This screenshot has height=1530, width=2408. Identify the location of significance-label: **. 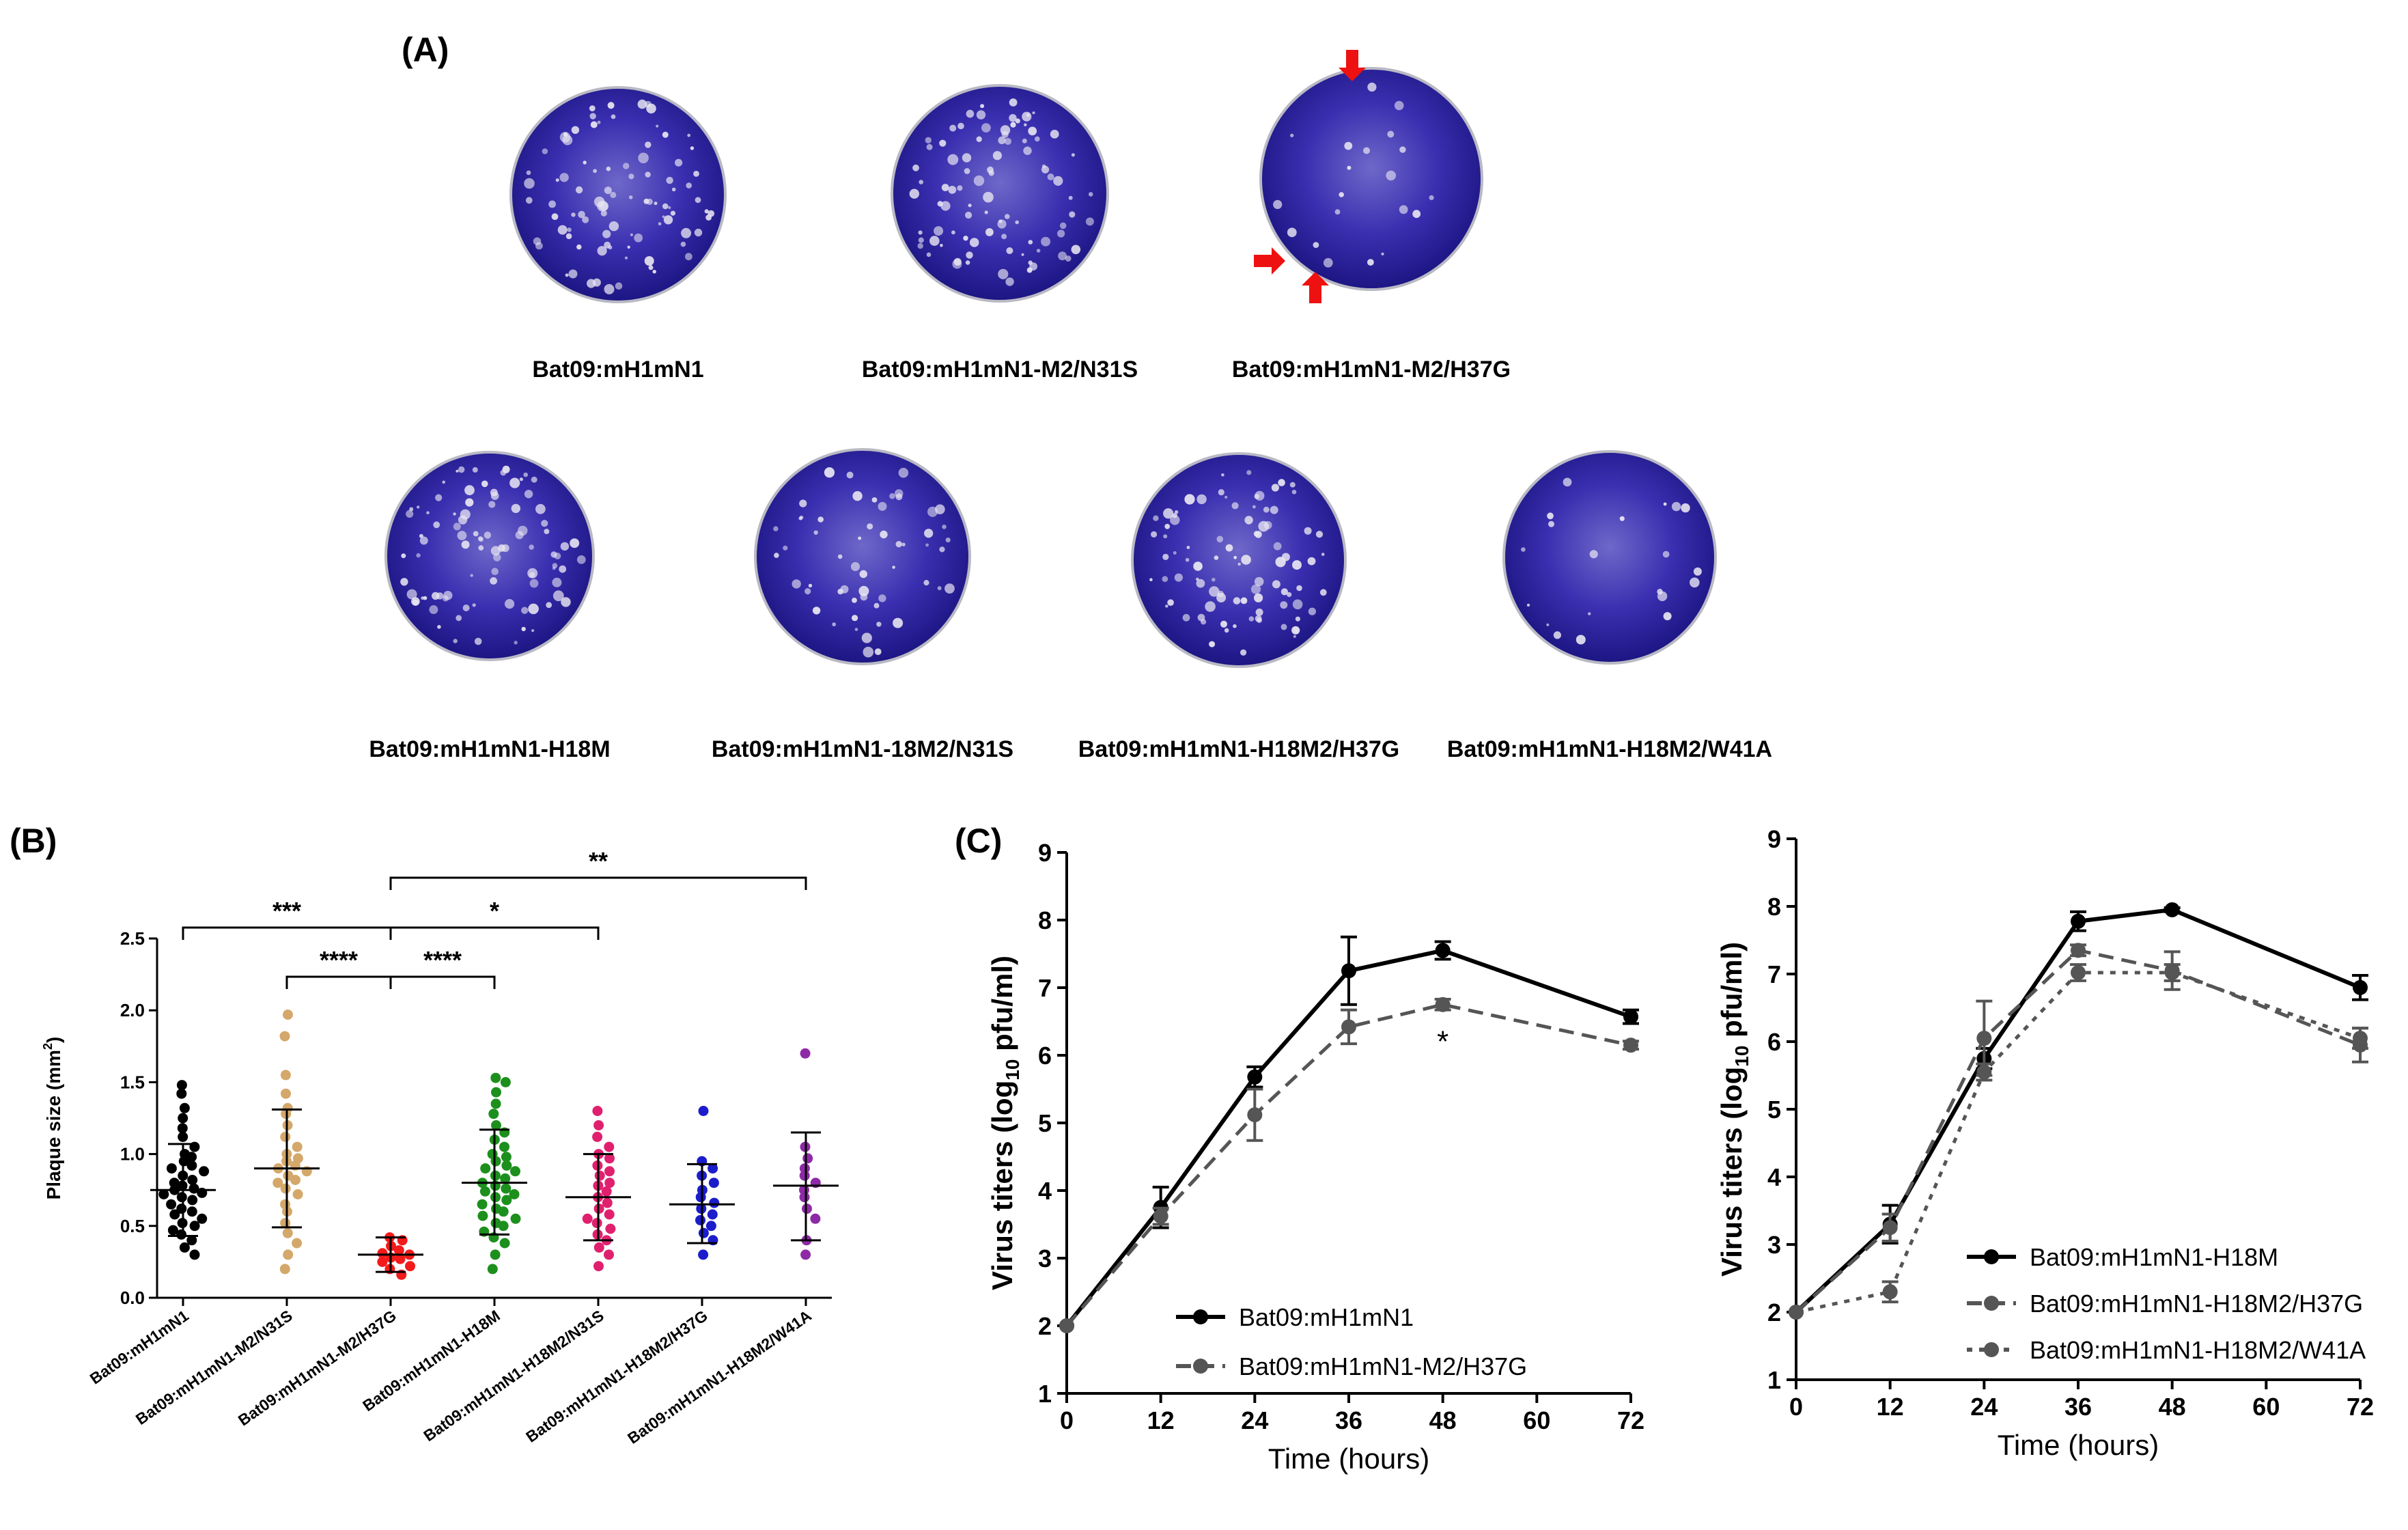
(598, 861).